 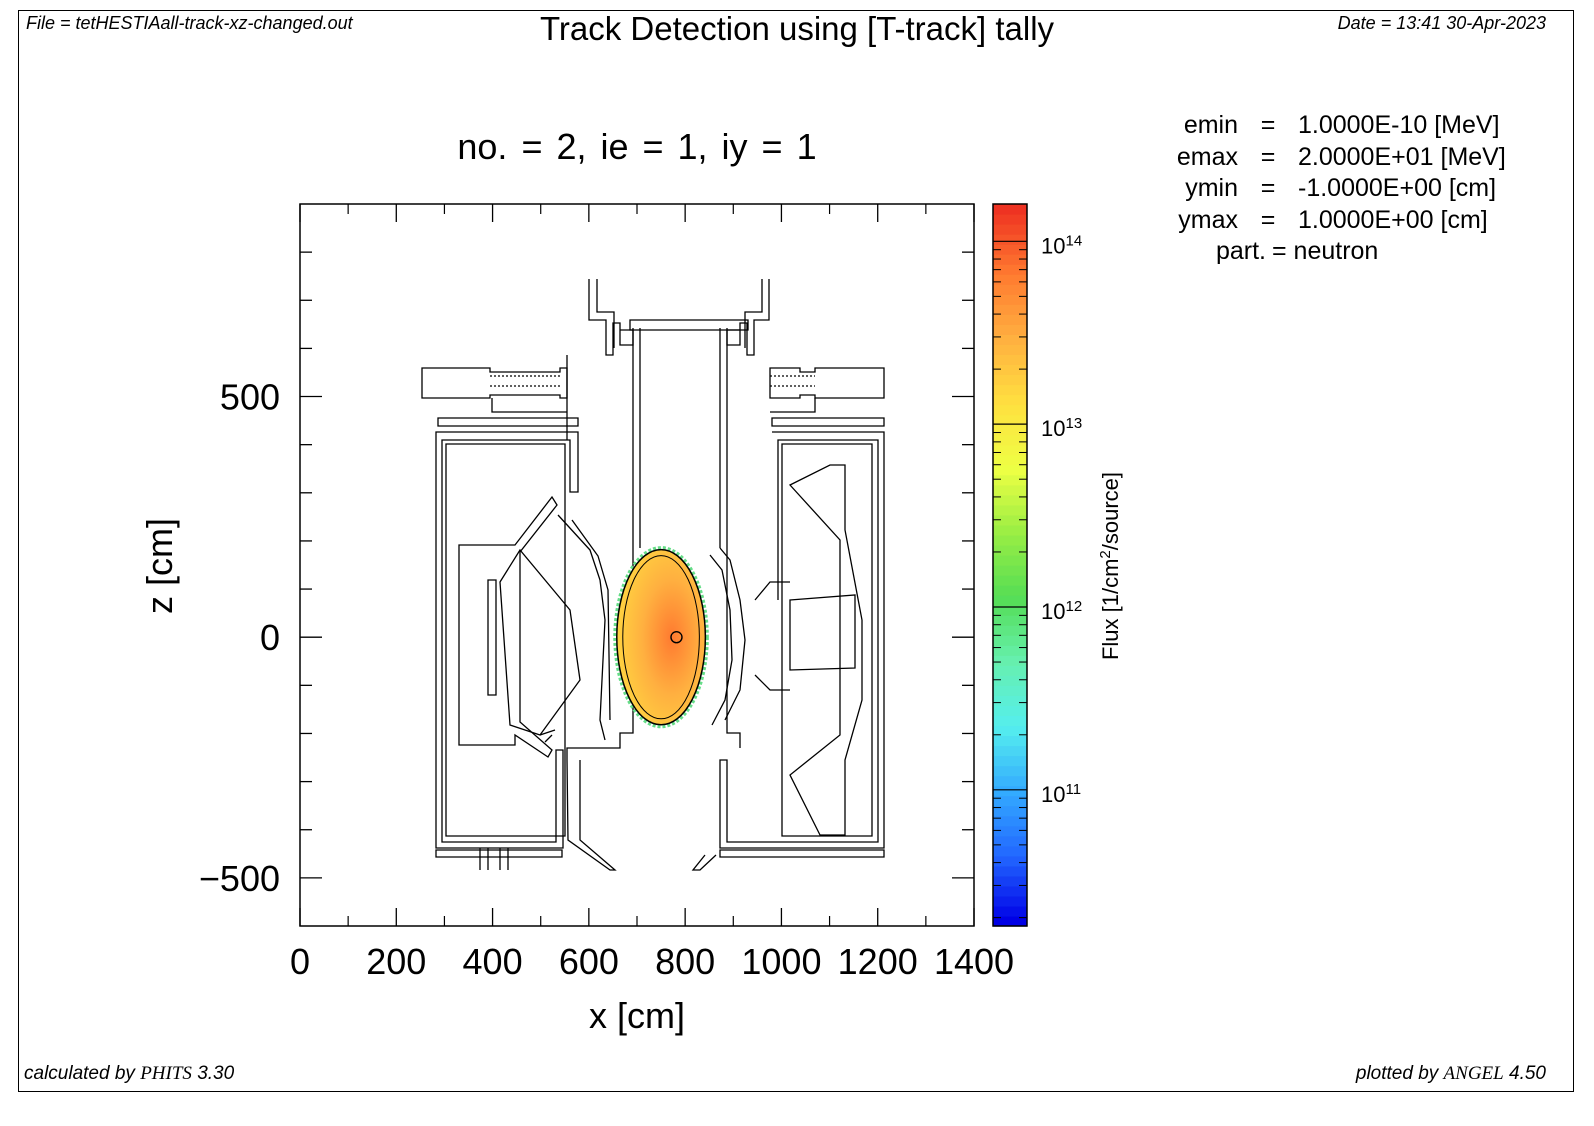 I want to click on param-key: ymax, so click(x=1208, y=219).